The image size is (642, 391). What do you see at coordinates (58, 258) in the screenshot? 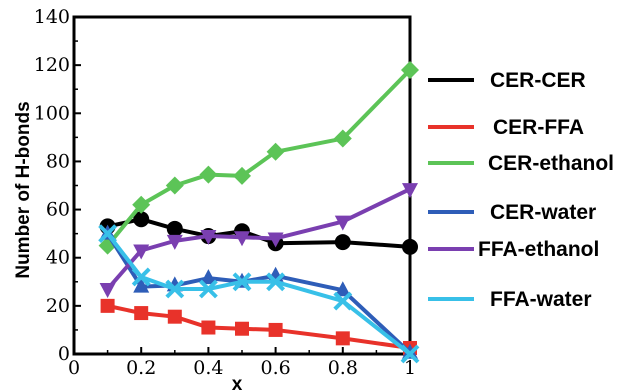
I see `y-tick-label: 40` at bounding box center [58, 258].